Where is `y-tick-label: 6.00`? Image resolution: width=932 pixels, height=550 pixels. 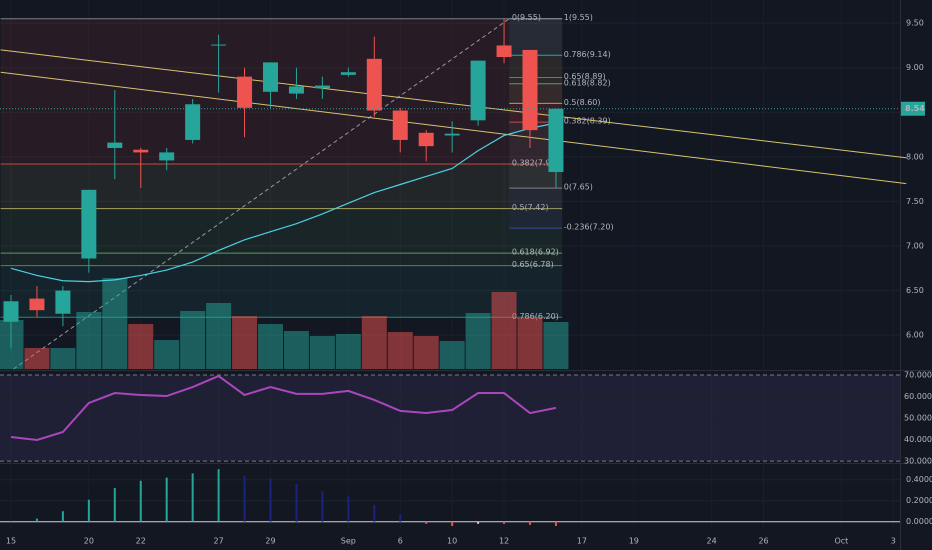 y-tick-label: 6.00 is located at coordinates (915, 335).